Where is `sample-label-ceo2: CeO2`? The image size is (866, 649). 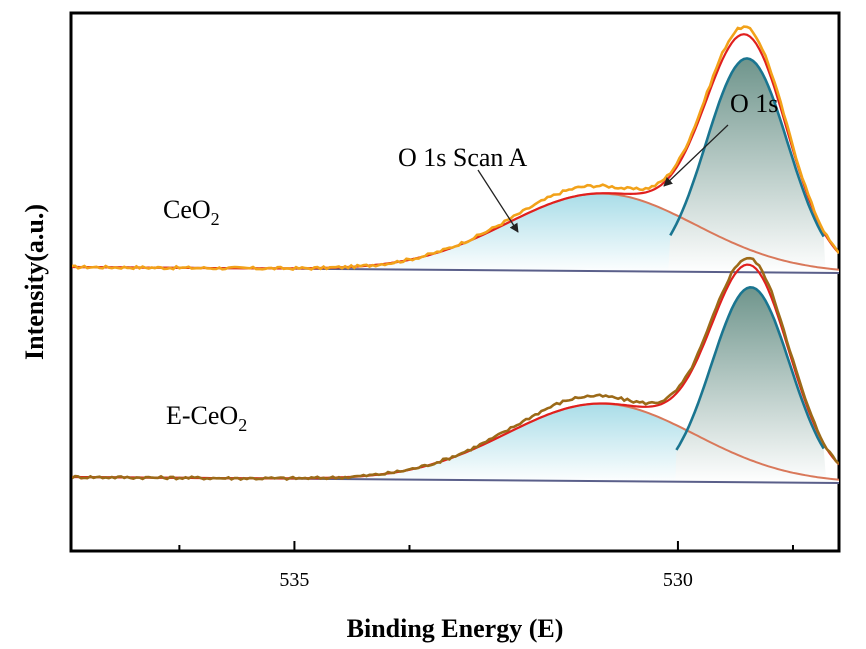
sample-label-ceo2: CeO2 is located at coordinates (191, 212).